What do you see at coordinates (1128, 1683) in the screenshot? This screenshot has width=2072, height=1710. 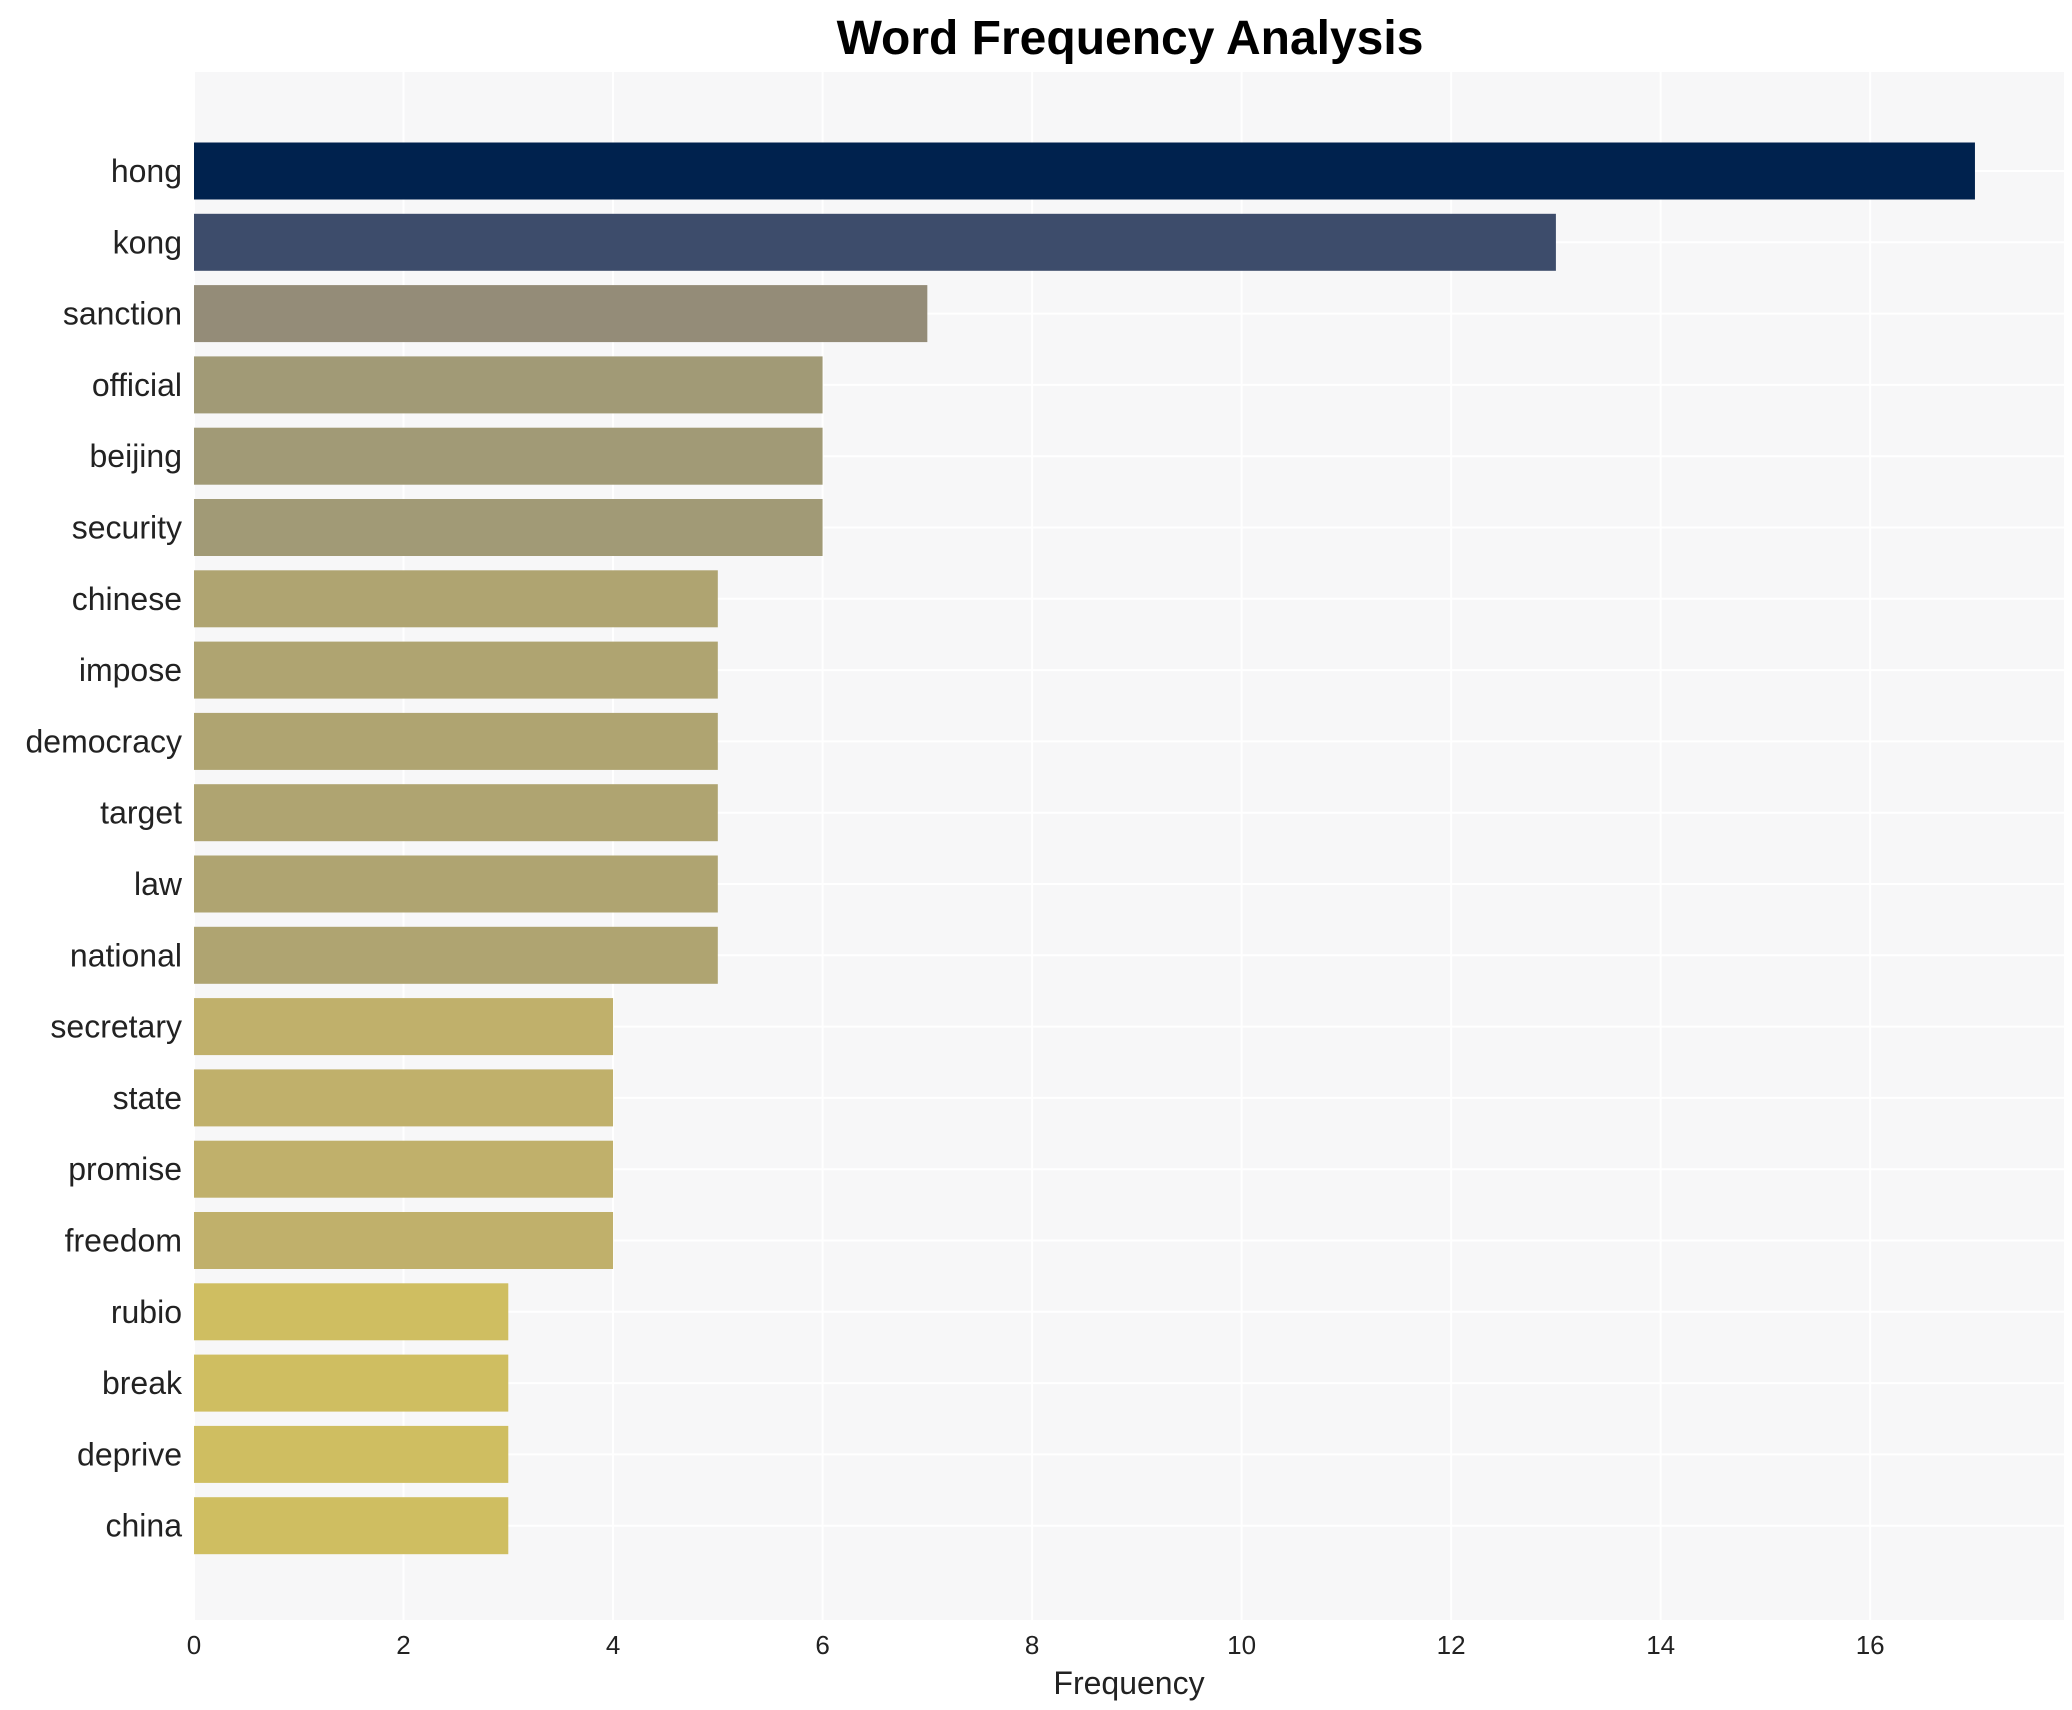 I see `x-axis-label: Frequency` at bounding box center [1128, 1683].